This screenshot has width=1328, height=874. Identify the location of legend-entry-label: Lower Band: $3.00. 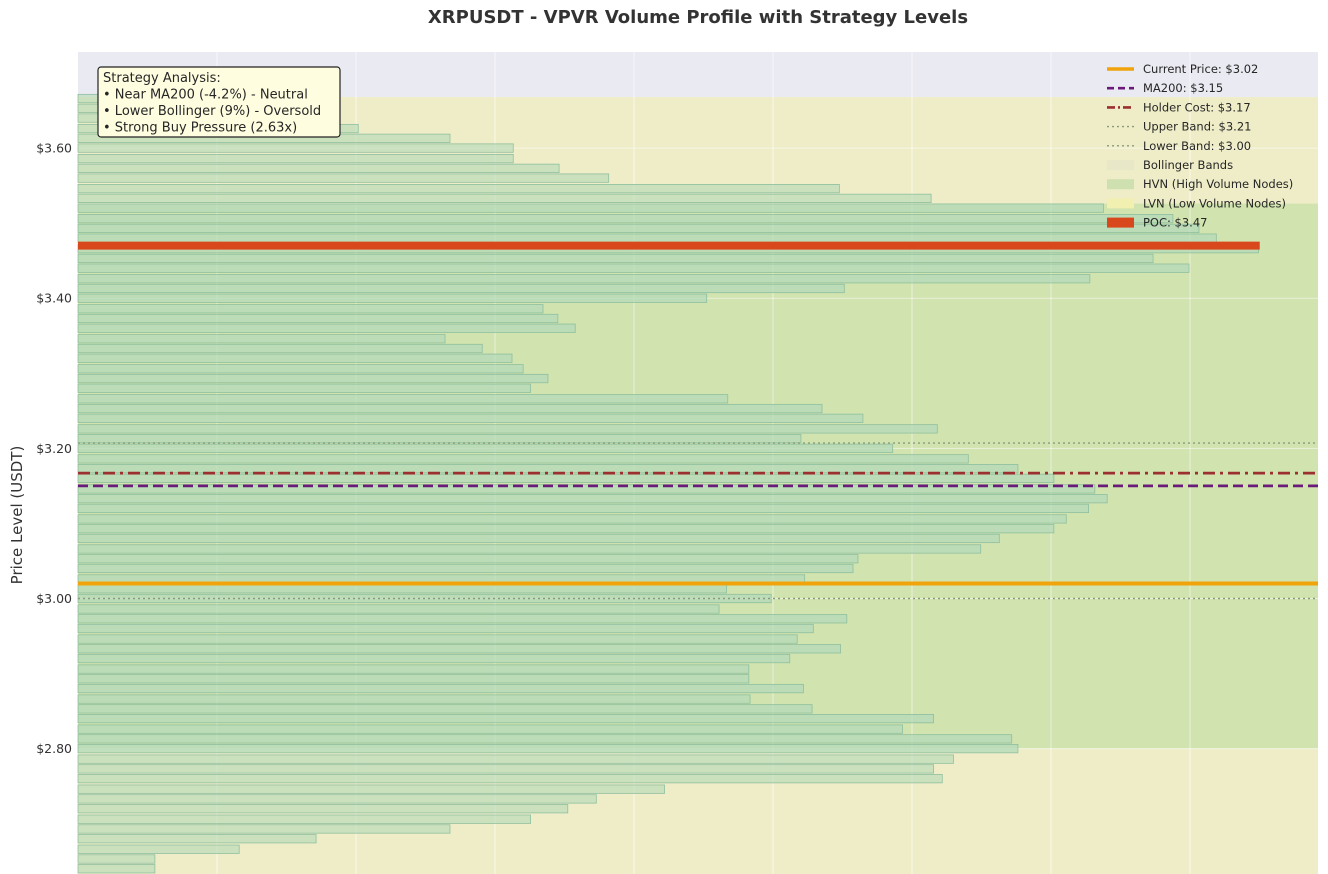
(1197, 146).